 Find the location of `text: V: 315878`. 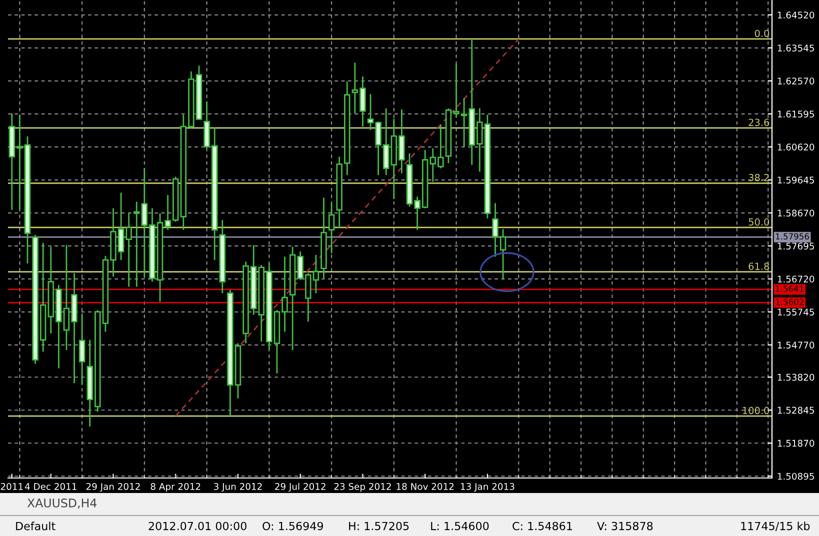

text: V: 315878 is located at coordinates (625, 526).